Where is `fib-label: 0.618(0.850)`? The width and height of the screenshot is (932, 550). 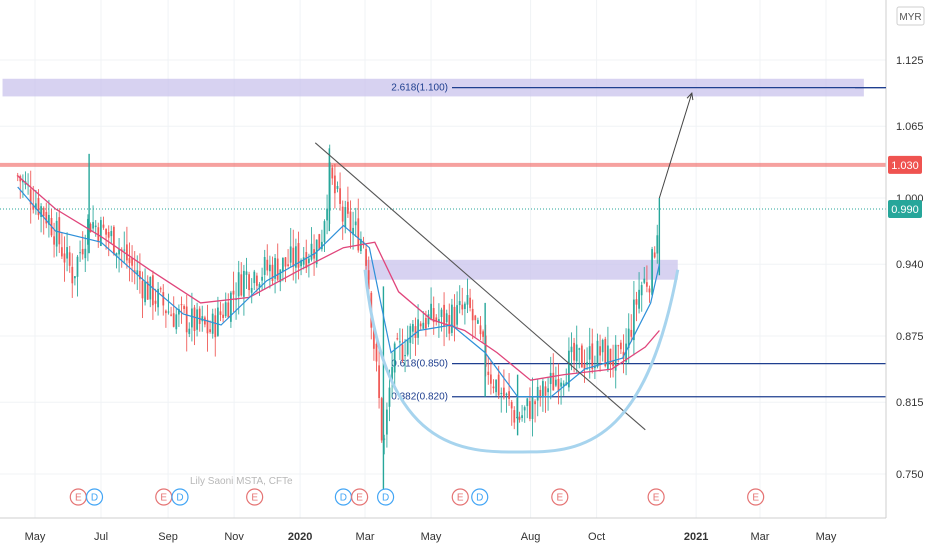
fib-label: 0.618(0.850) is located at coordinates (419, 364).